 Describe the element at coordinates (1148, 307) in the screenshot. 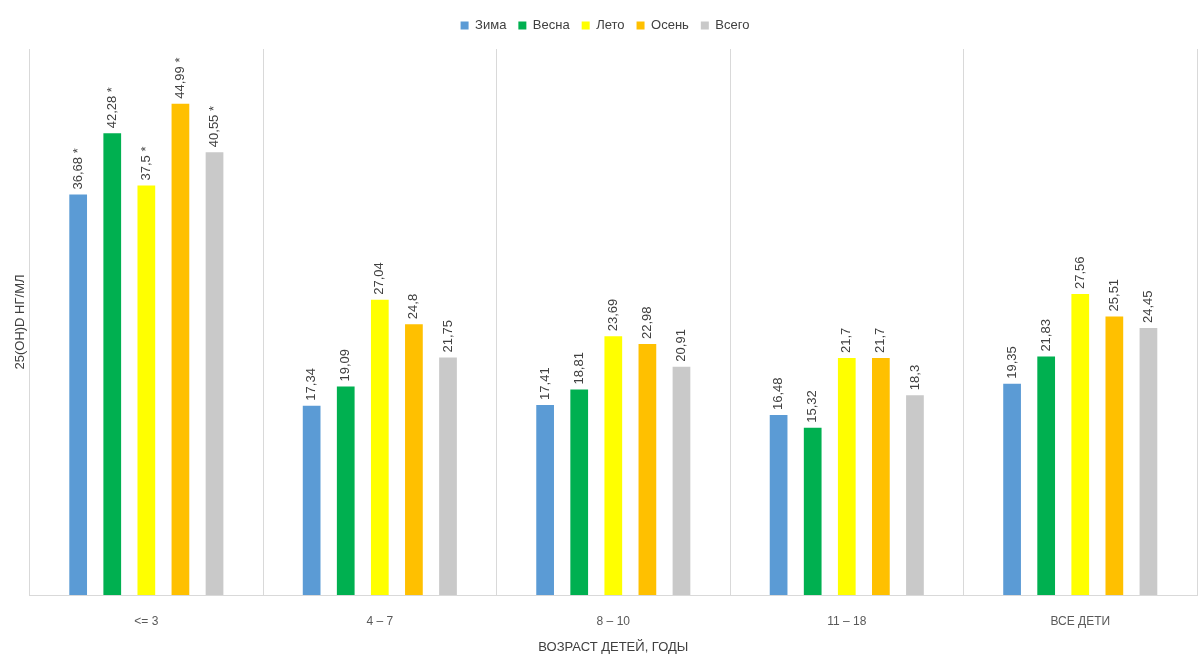

I see `data-label: 24,45` at that location.